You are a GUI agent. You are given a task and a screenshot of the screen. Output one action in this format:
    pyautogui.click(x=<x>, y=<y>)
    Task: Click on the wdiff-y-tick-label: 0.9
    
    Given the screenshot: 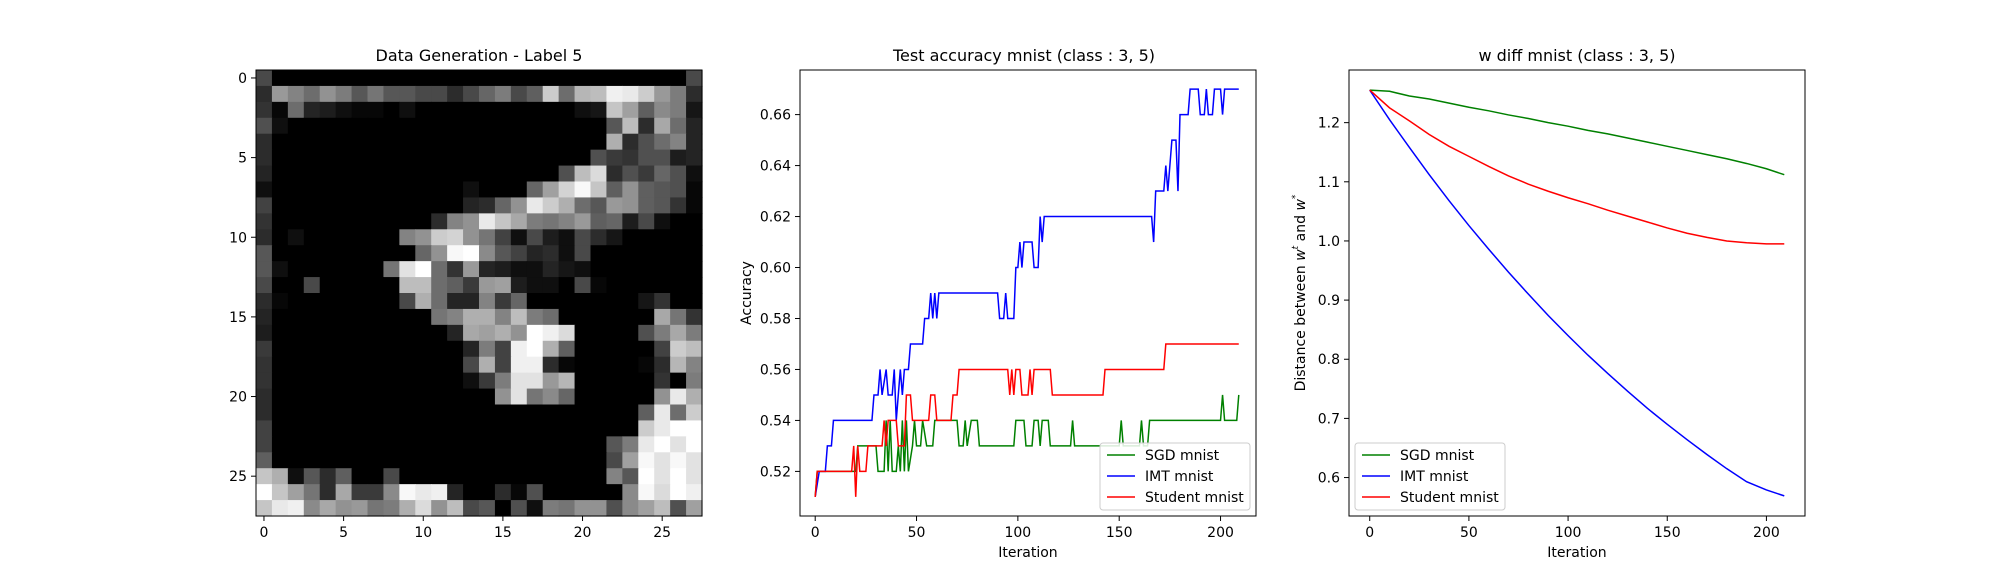 What is the action you would take?
    pyautogui.click(x=1329, y=301)
    